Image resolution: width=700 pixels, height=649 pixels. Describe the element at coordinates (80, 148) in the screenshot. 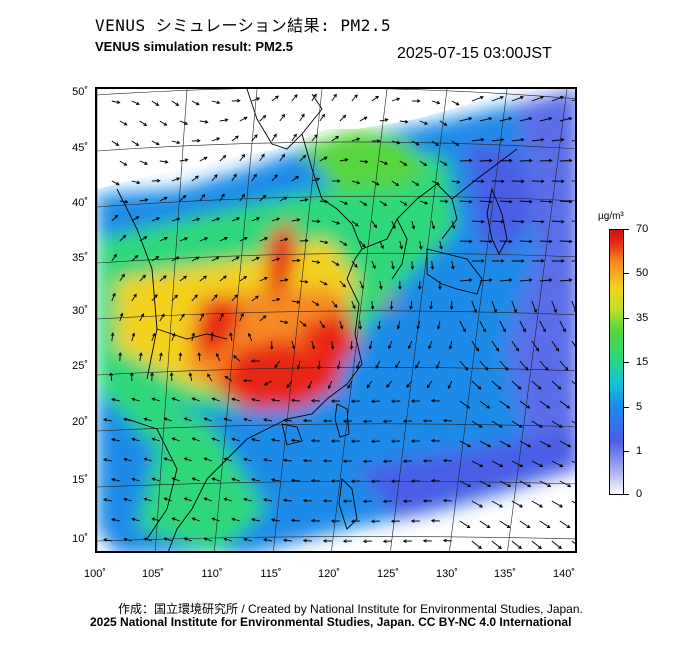

I see `lat-label-45: 45˚` at that location.